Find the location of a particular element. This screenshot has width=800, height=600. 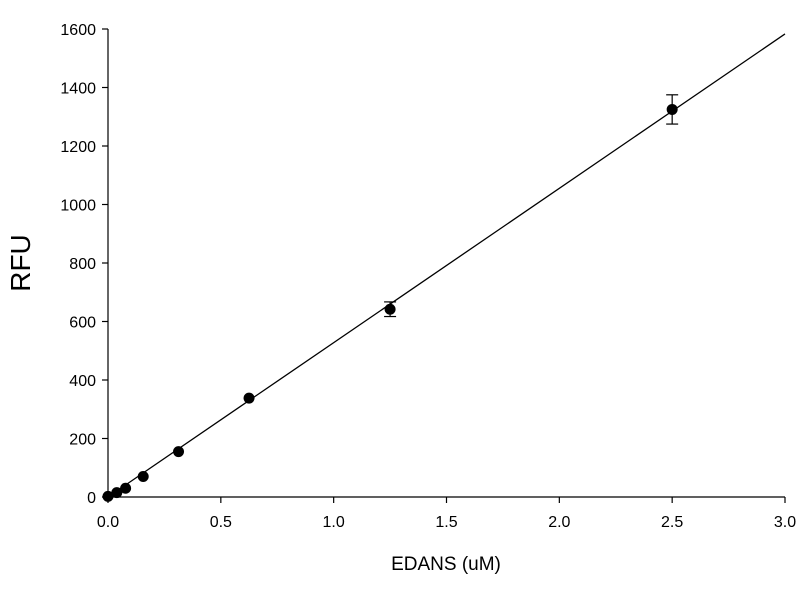

y-tick-label: 600 is located at coordinates (82, 323).